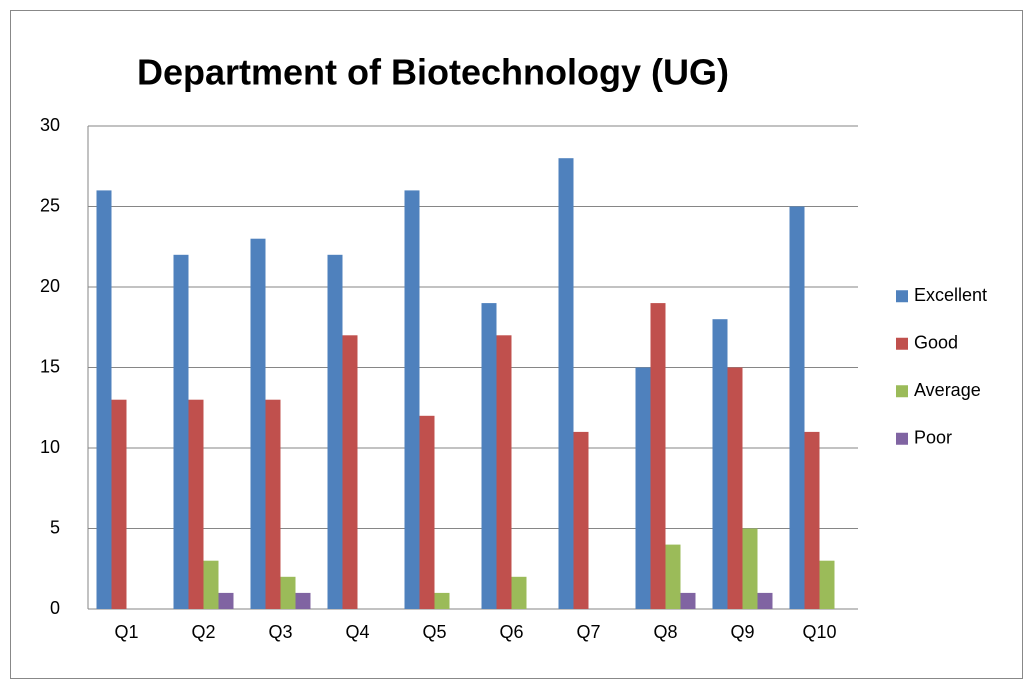 The height and width of the screenshot is (689, 1033). I want to click on x-tick-label: Q2, so click(203, 632).